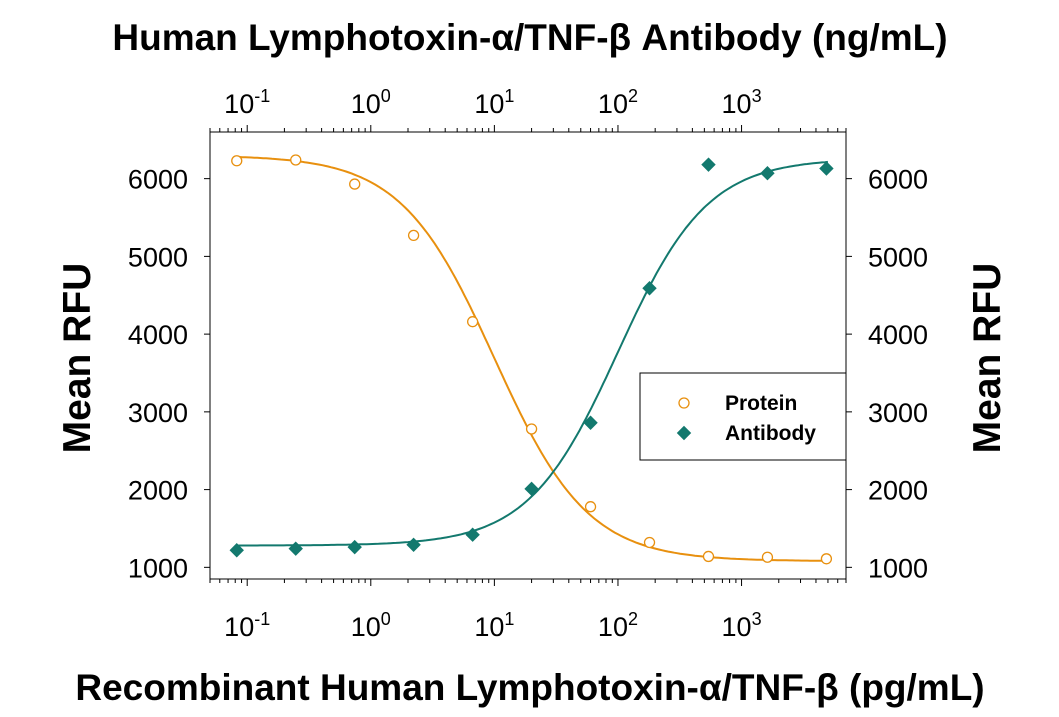 The width and height of the screenshot is (1059, 717). What do you see at coordinates (158, 180) in the screenshot?
I see `y-tick-label-left: 6000` at bounding box center [158, 180].